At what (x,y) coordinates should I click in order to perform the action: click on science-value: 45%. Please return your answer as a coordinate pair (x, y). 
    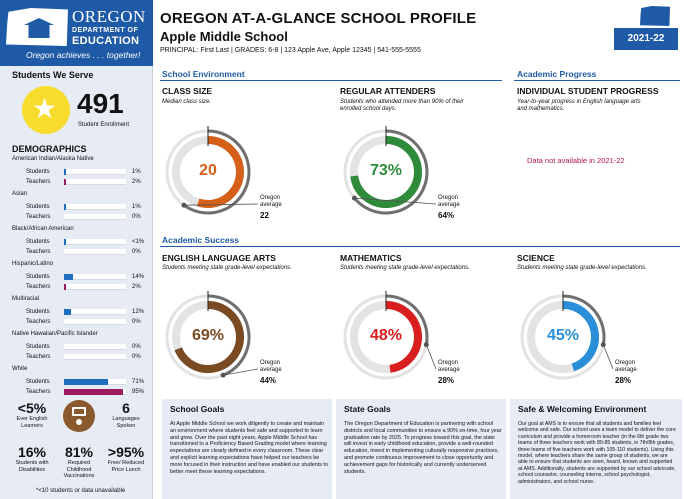
    Looking at the image, I should click on (563, 335).